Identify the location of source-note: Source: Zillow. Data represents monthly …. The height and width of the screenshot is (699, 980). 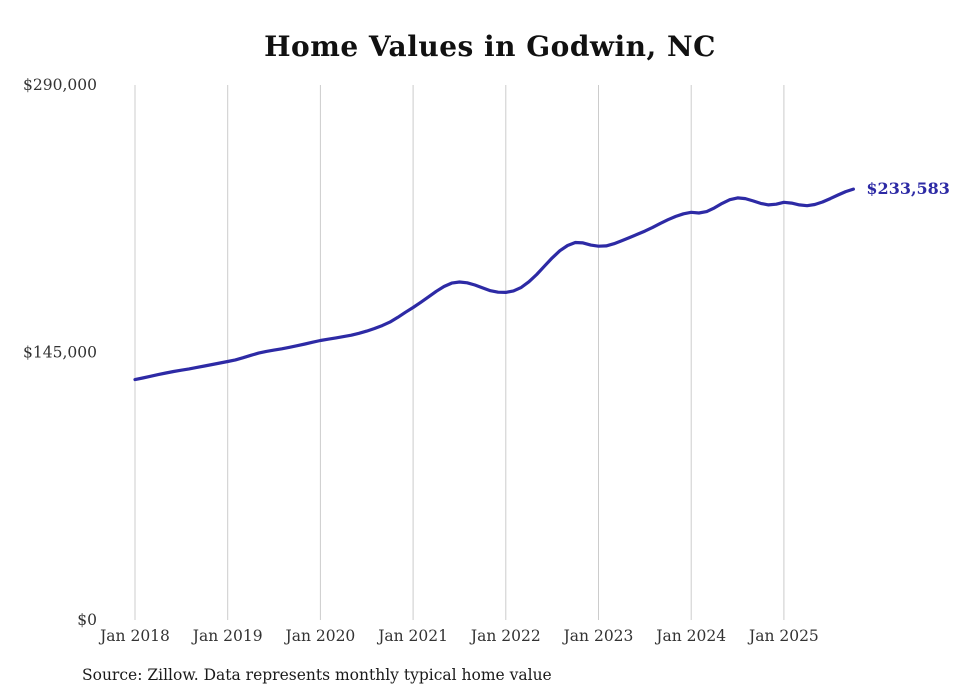
(317, 675).